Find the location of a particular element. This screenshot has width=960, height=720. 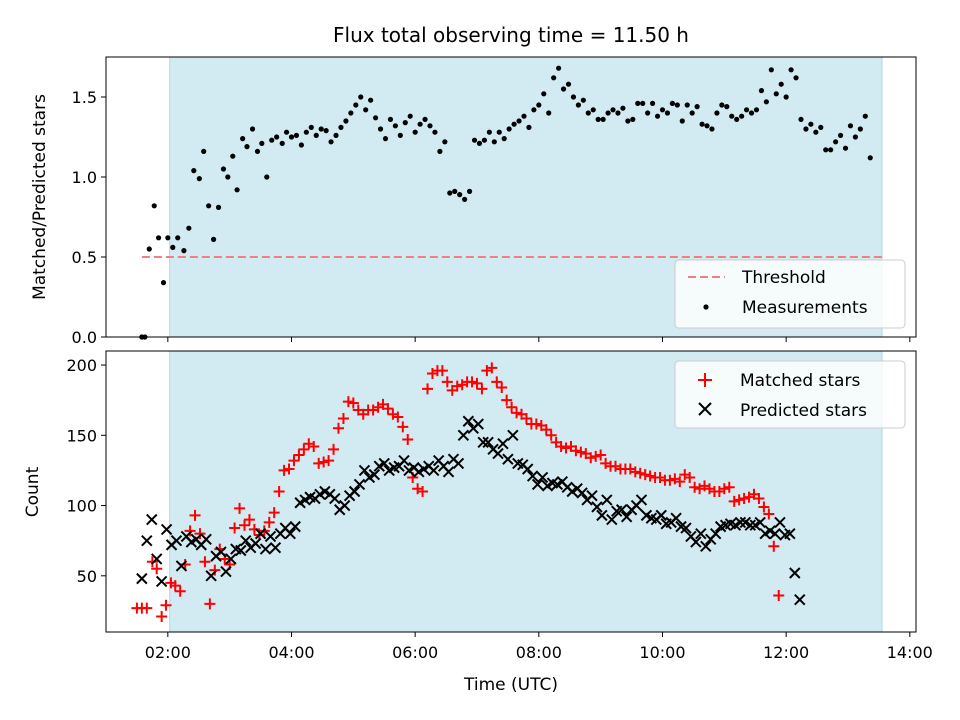

count-legend-box is located at coordinates (790, 394).